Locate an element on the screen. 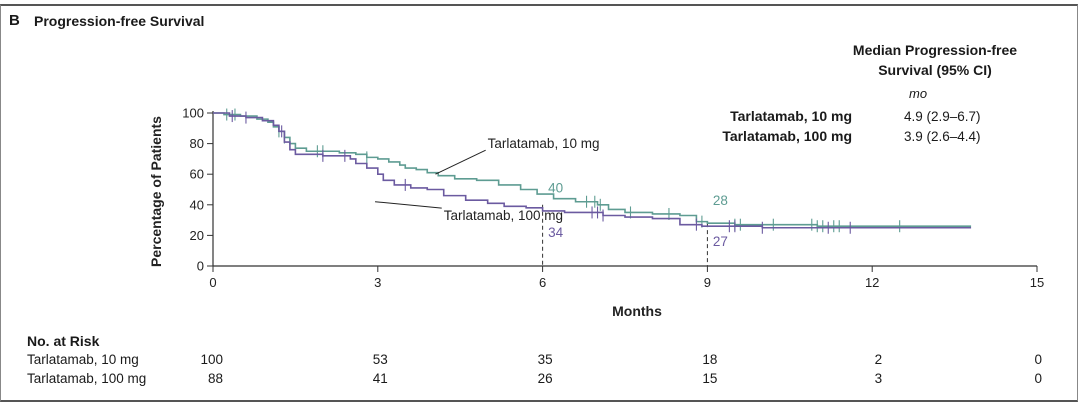  panel-letter: B is located at coordinates (14, 20).